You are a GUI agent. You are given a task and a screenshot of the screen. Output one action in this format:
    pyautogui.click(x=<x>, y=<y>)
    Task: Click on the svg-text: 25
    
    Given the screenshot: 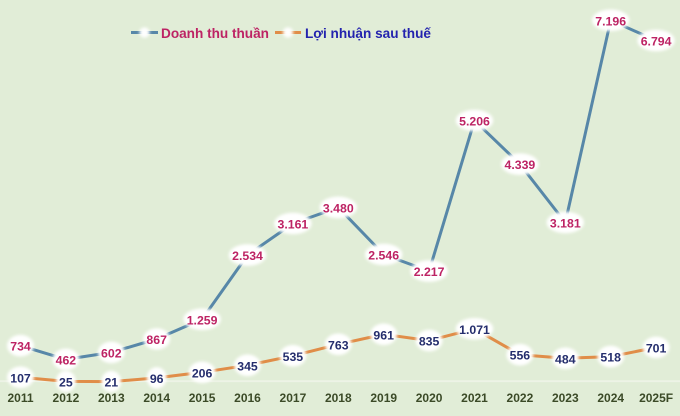 What is the action you would take?
    pyautogui.click(x=66, y=382)
    